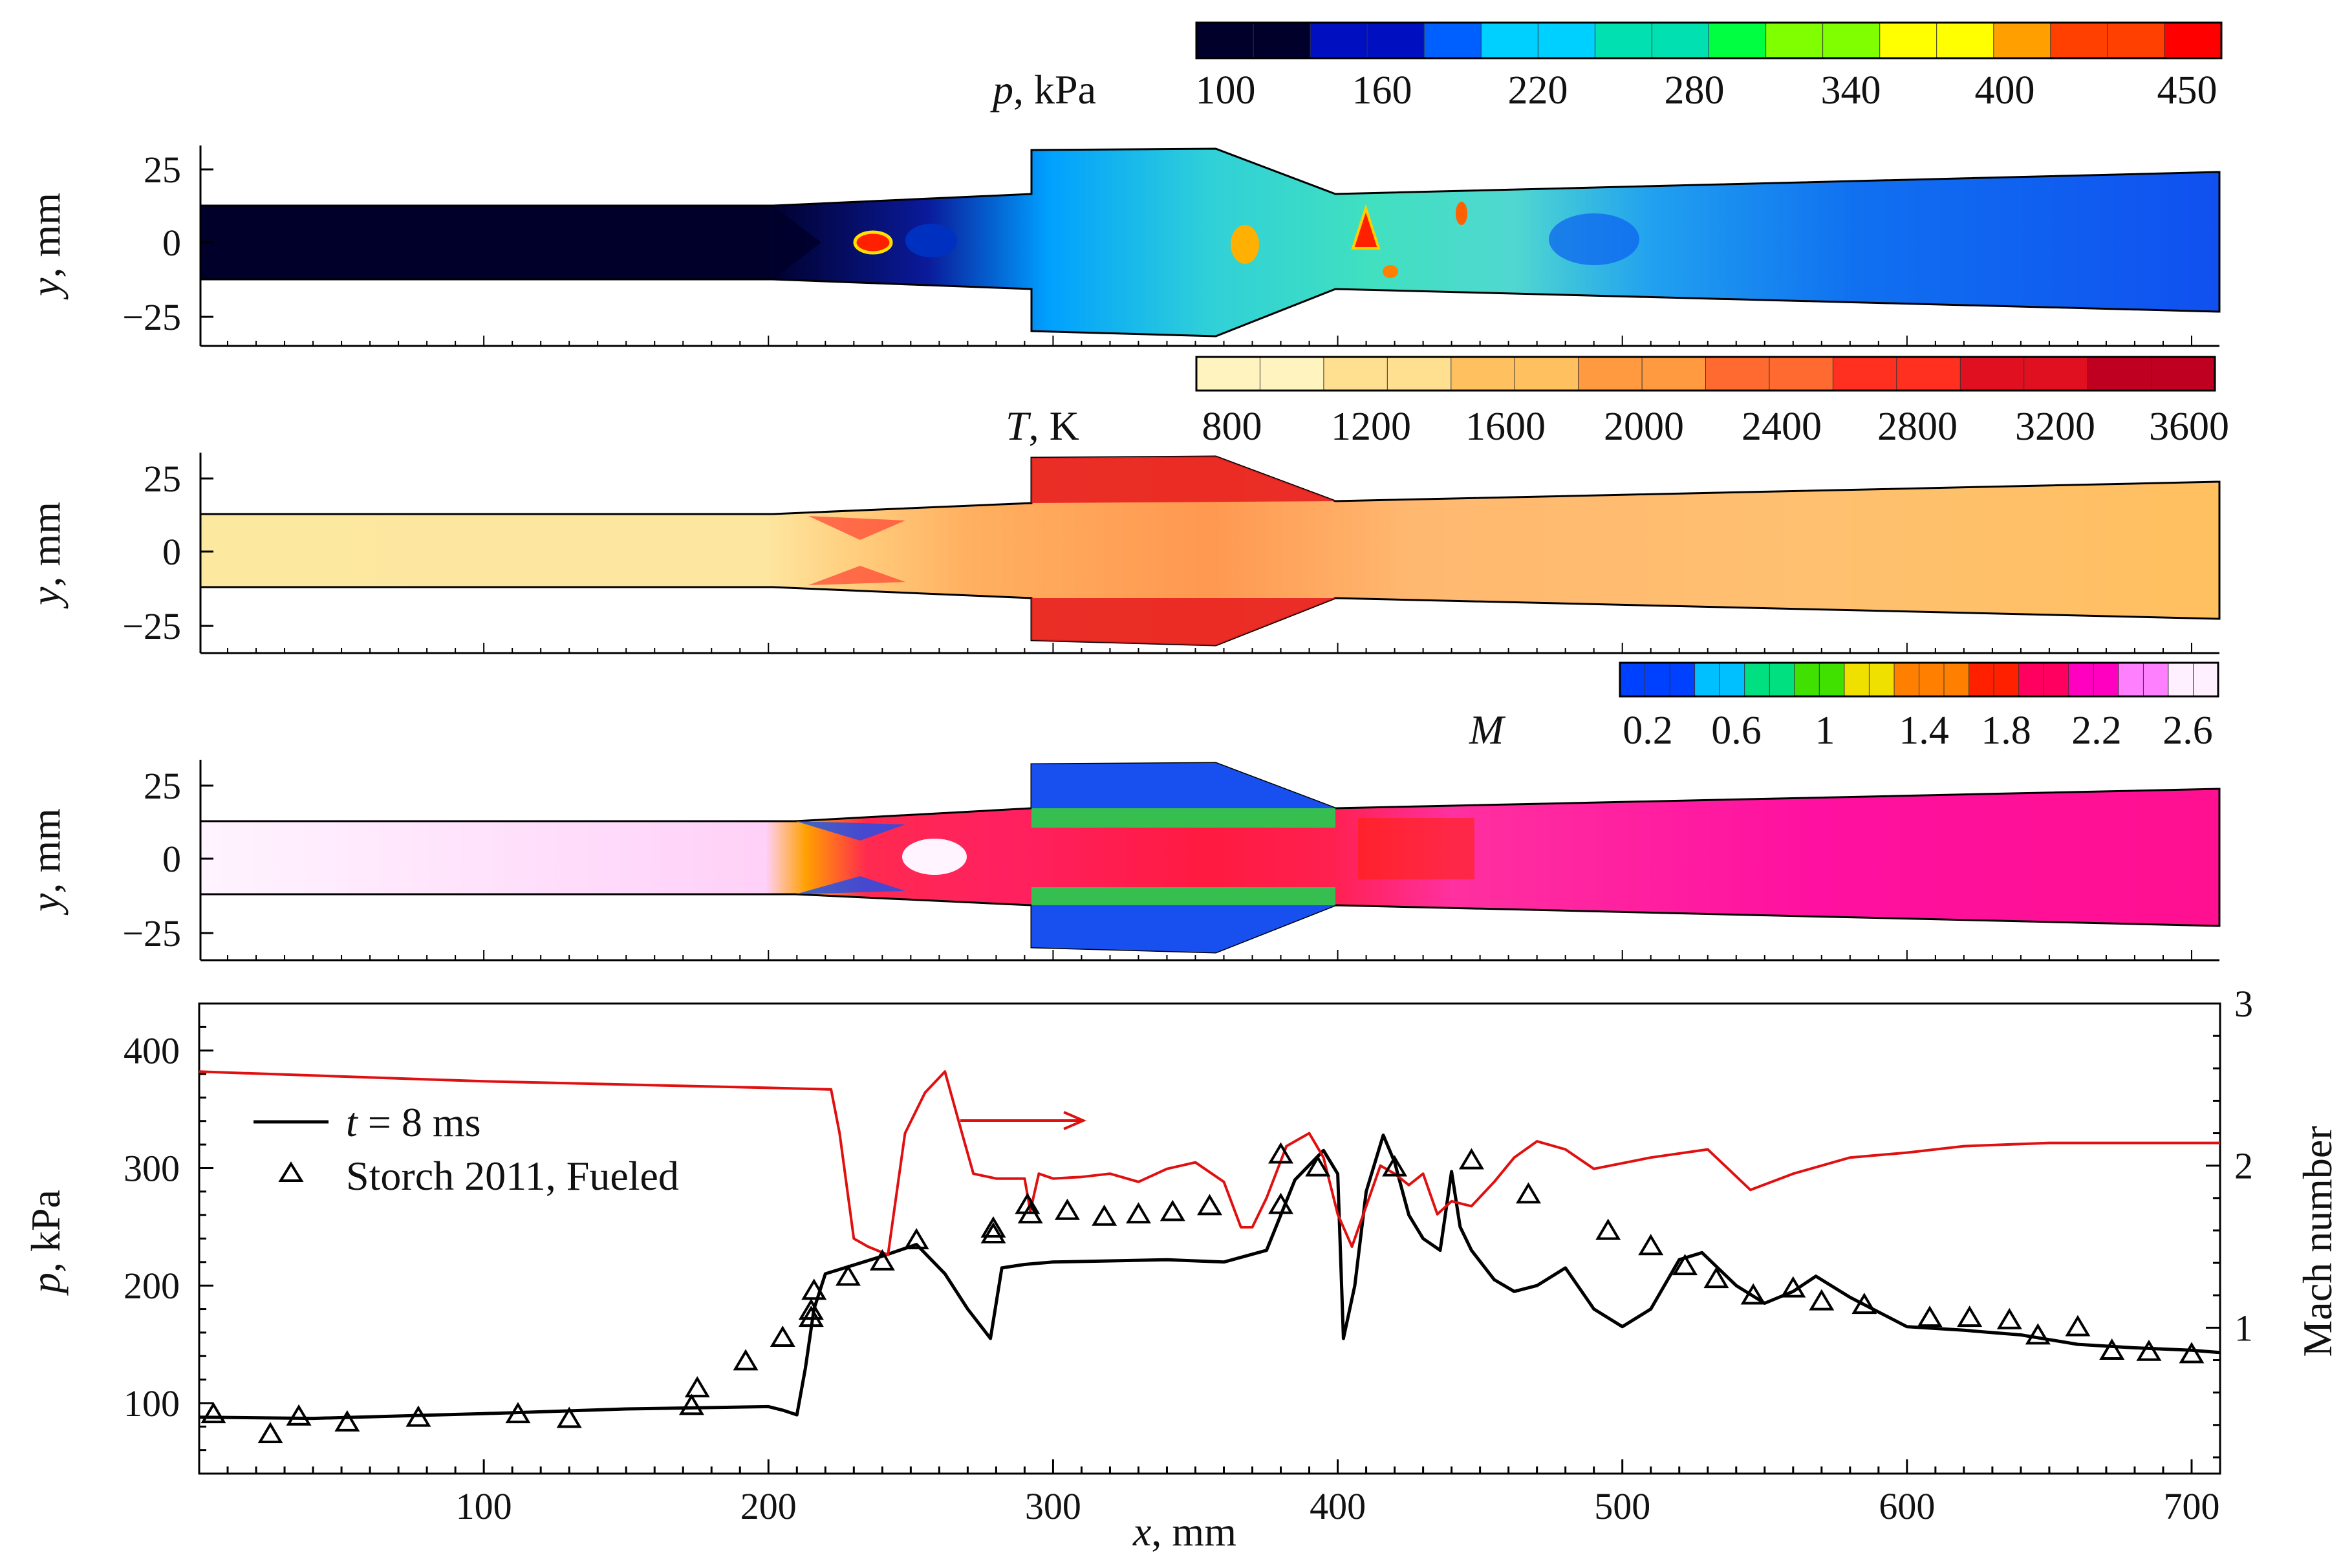 This screenshot has height=1568, width=2352. Describe the element at coordinates (1907, 1506) in the screenshot. I see `x-tick-label: 600` at that location.